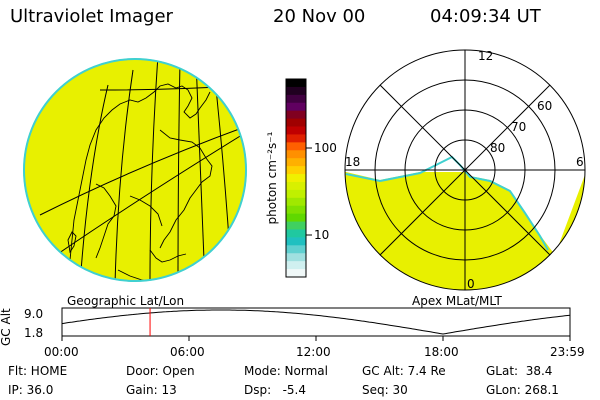 Image resolution: width=600 pixels, height=400 pixels. I want to click on status-gain: Gain: 13, so click(151, 390).